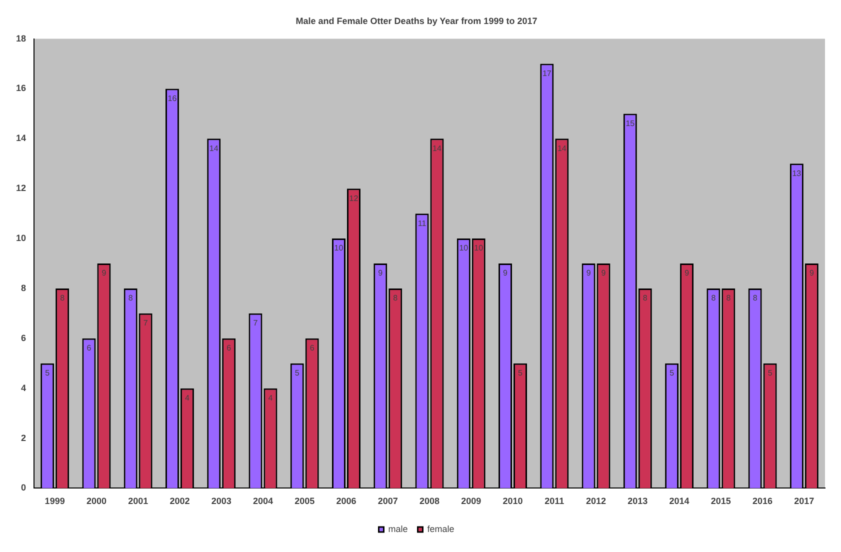 This screenshot has width=841, height=552. What do you see at coordinates (138, 501) in the screenshot?
I see `x-tick-label: 2001` at bounding box center [138, 501].